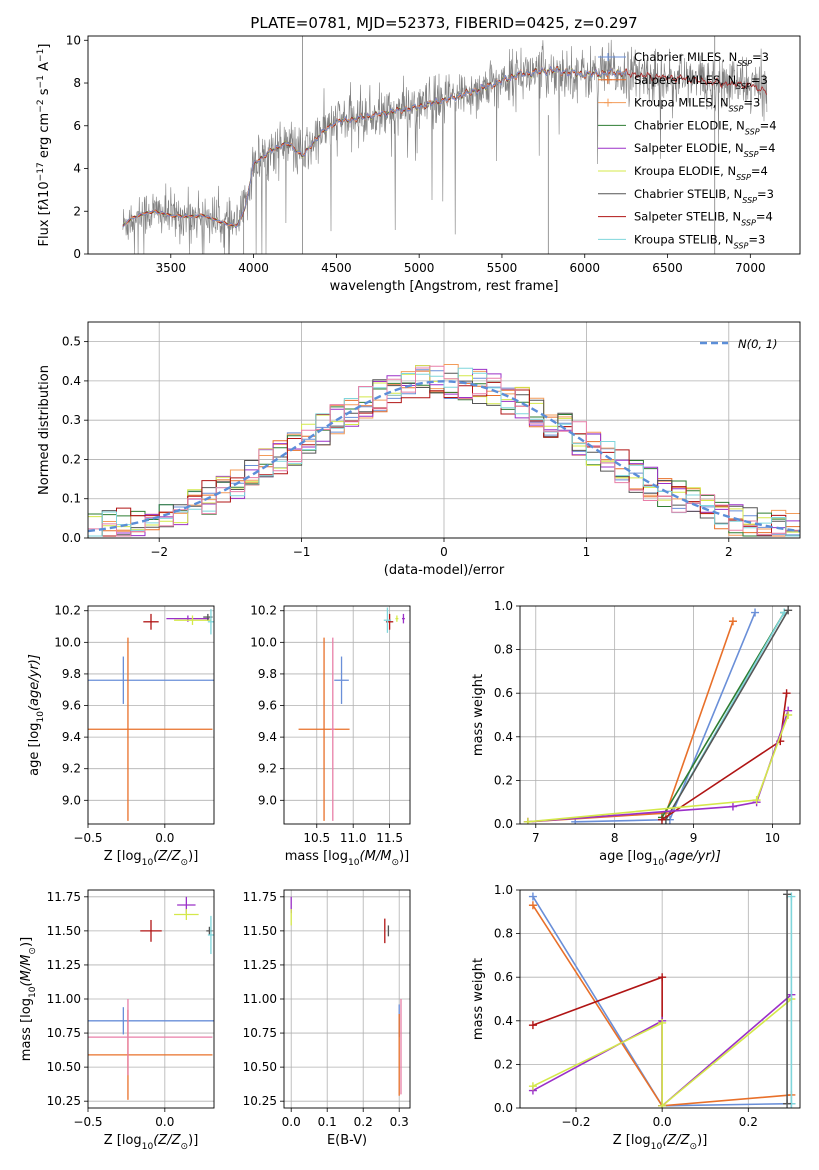  I want to click on y-axis-label-part: ⊙, so click(33, 951).